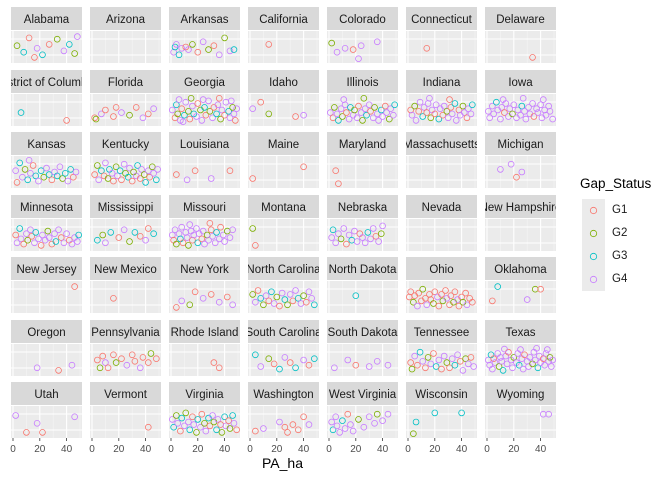  Describe the element at coordinates (442, 333) in the screenshot. I see `facet-label: Tennessee` at that location.